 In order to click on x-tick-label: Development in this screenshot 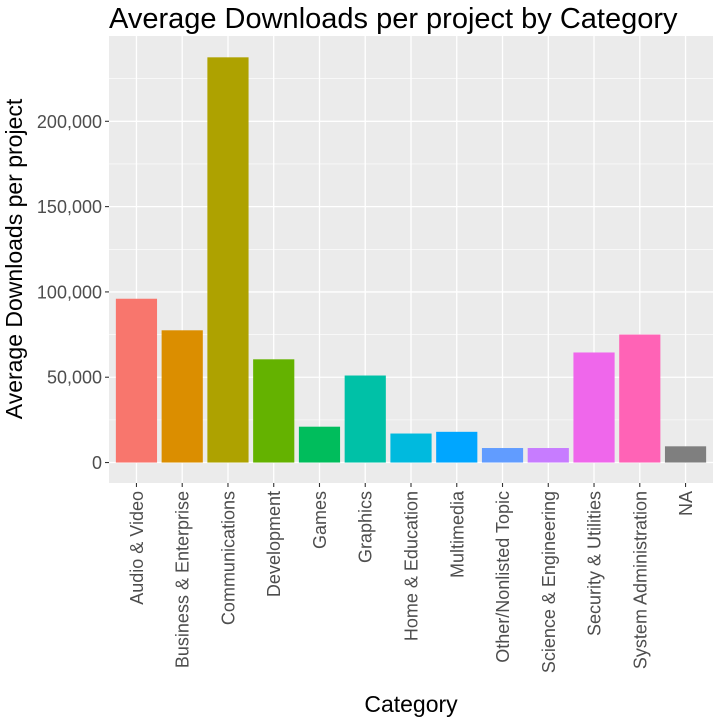, I will do `click(274, 544)`.